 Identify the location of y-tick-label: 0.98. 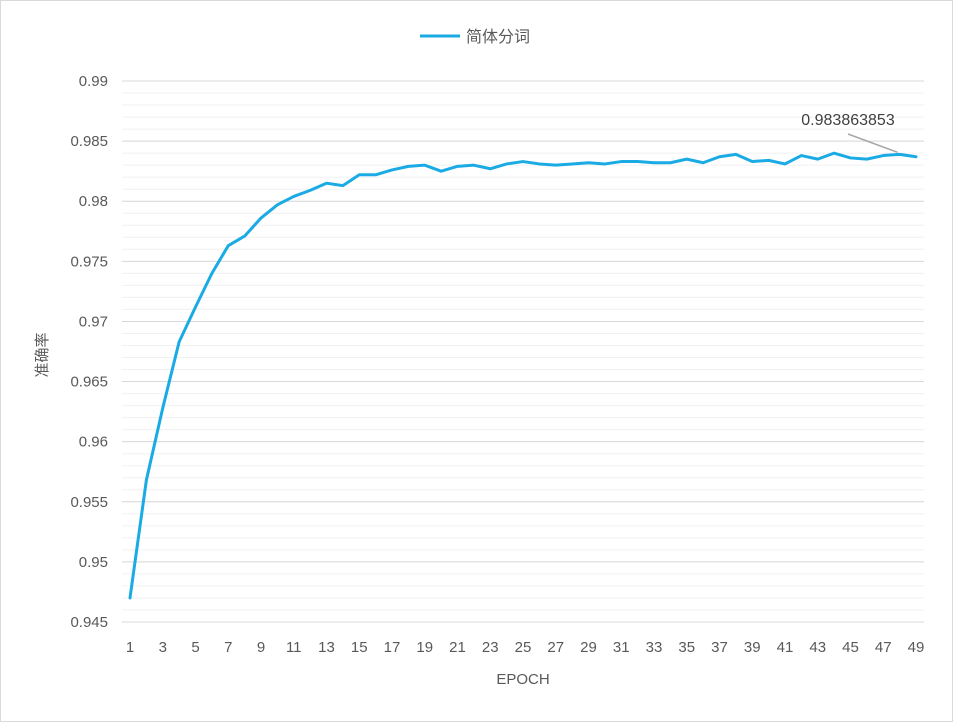
(93, 201).